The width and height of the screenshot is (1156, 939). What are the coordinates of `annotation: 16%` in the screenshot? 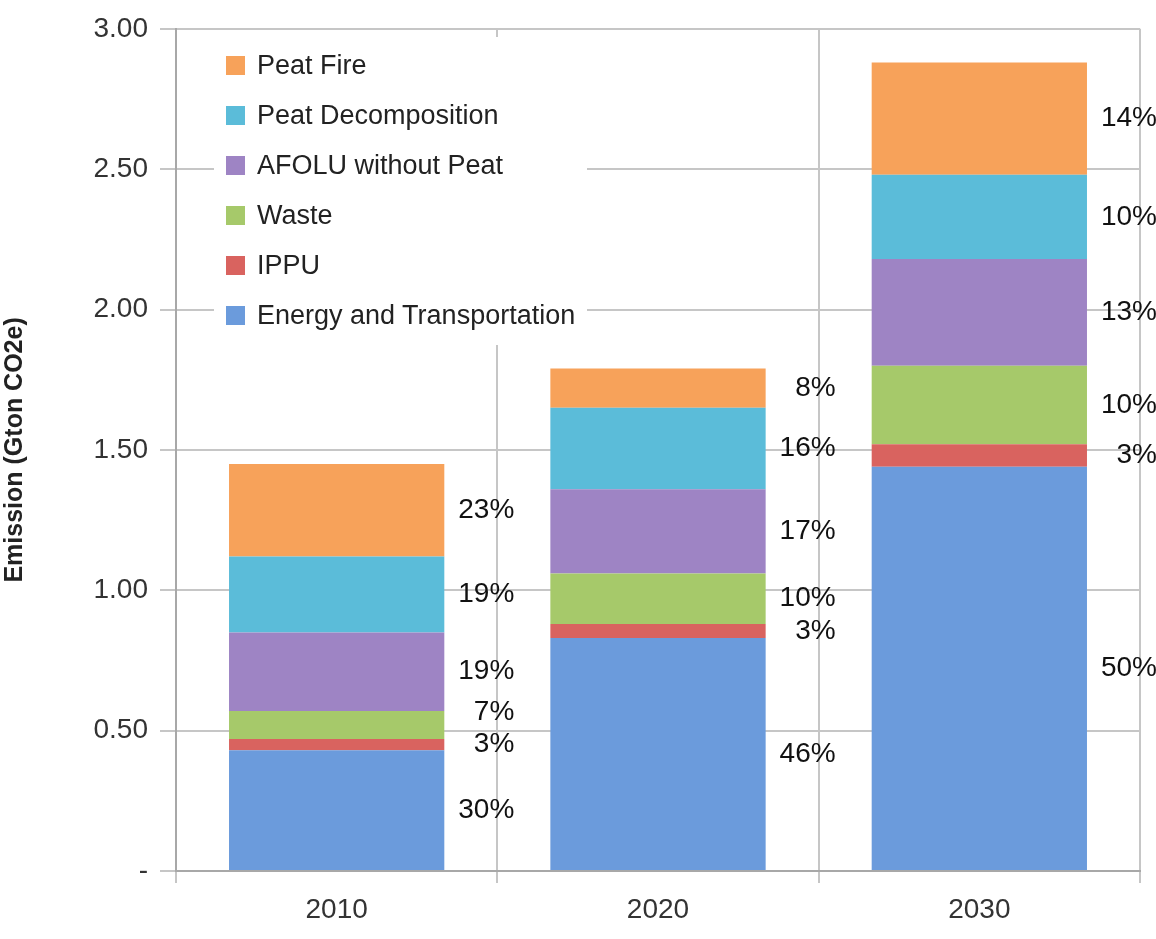 It's located at (807, 447).